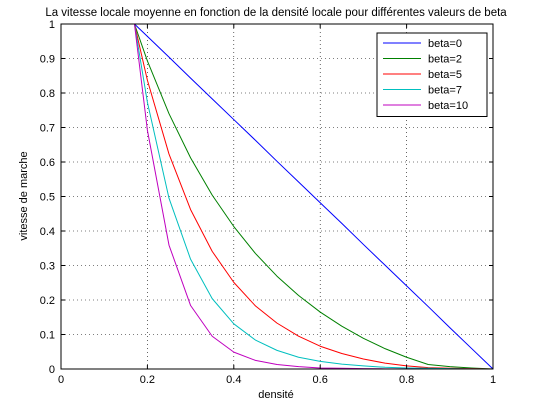 This screenshot has width=544, height=407. I want to click on y-axis-label: vitesse de marche, so click(24, 195).